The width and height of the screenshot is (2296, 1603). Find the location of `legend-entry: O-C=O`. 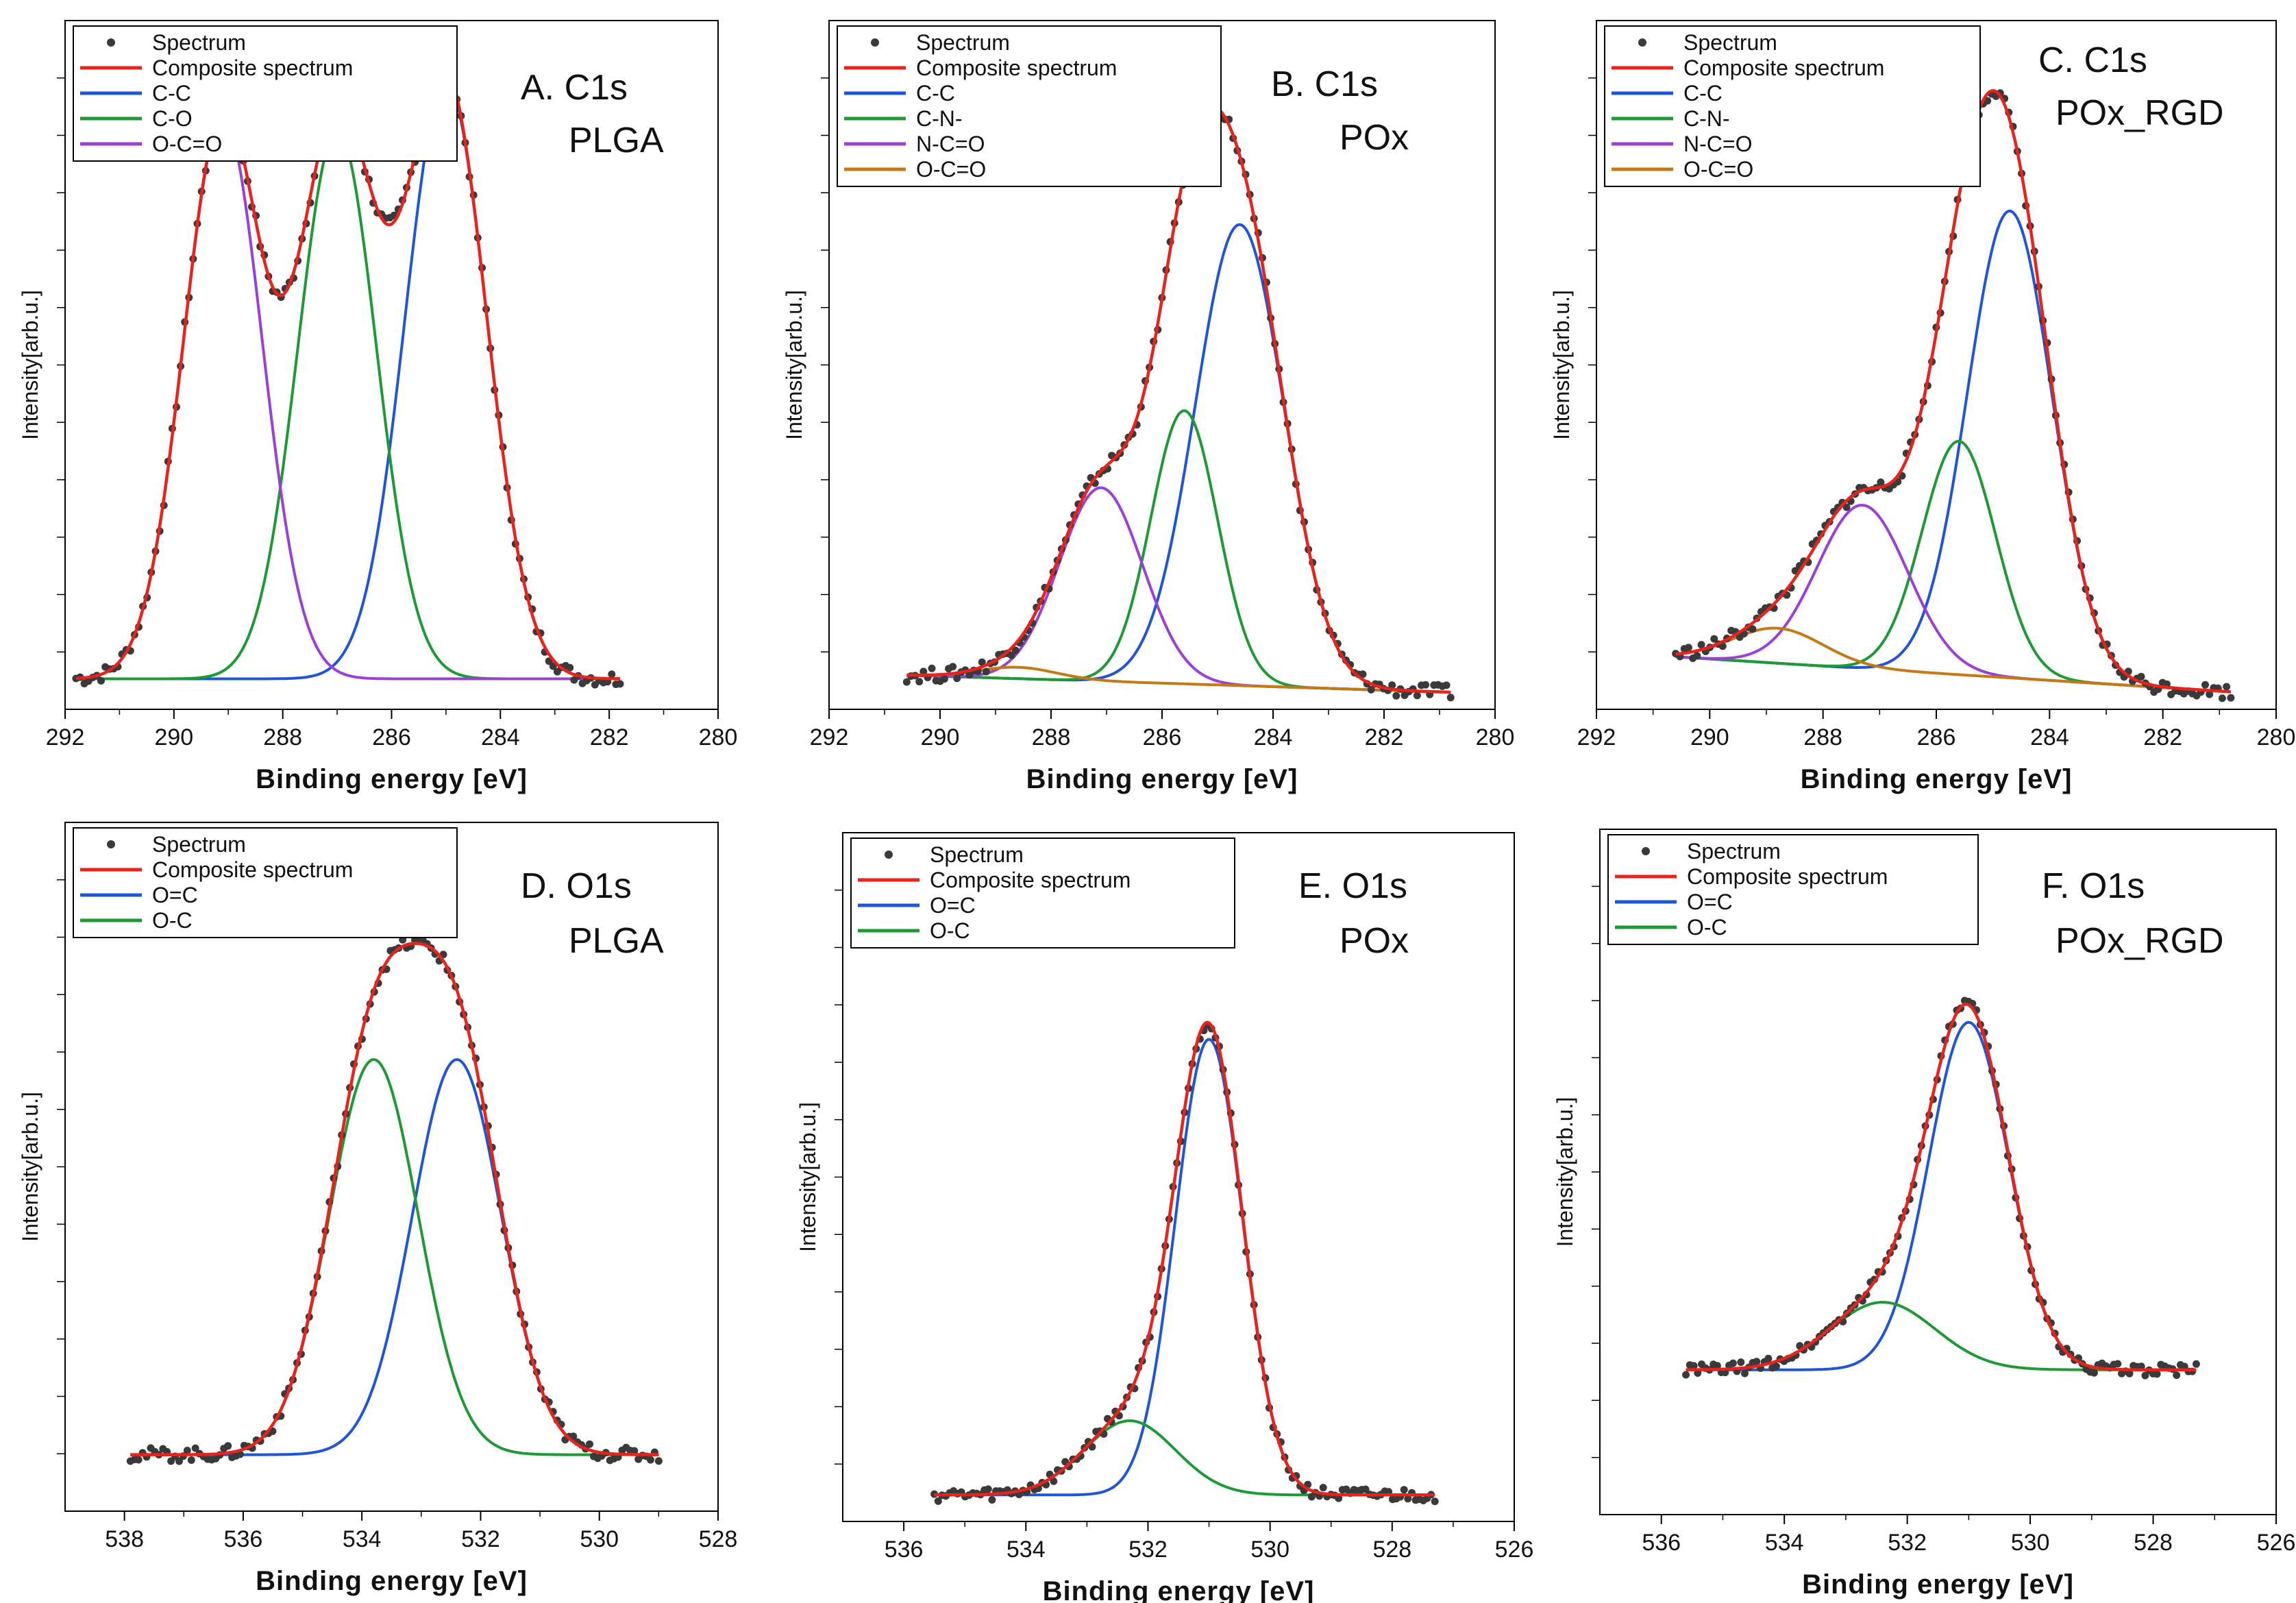

legend-entry: O-C=O is located at coordinates (1718, 169).